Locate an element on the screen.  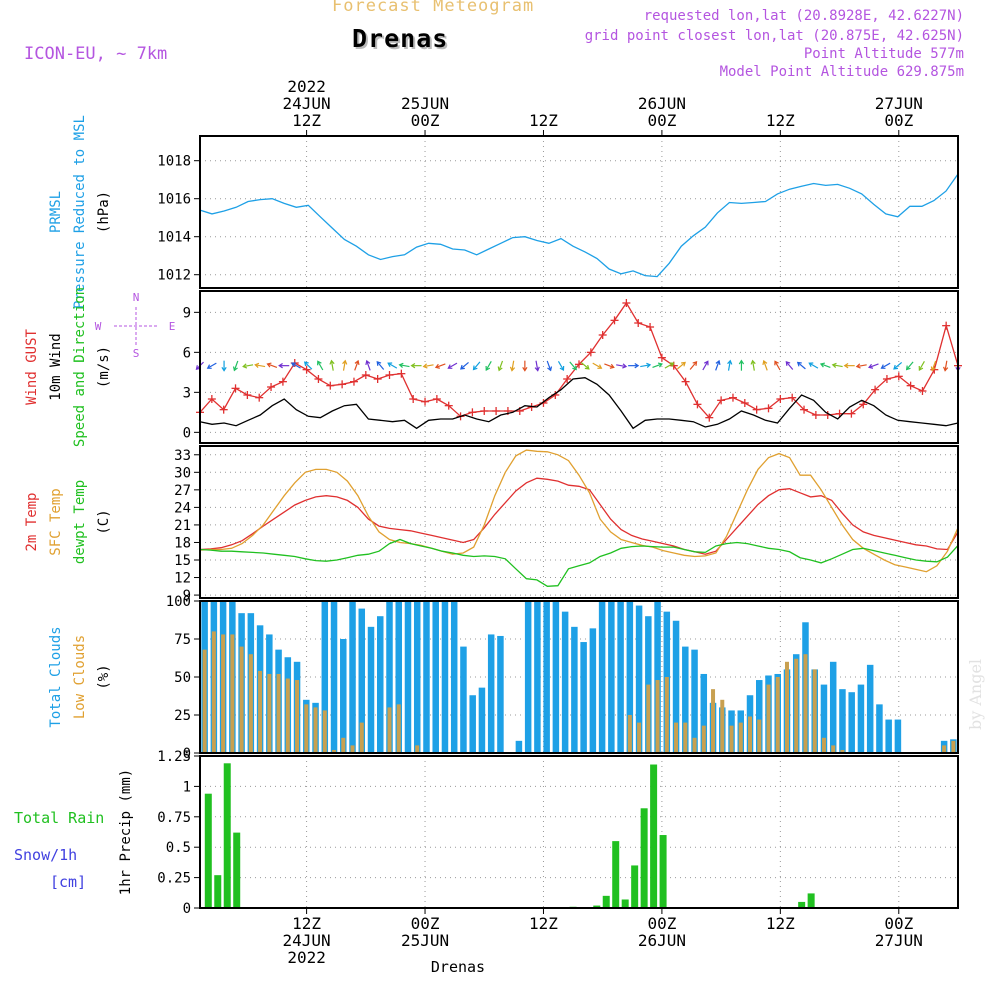
bottom-time-label: 24JUN is located at coordinates (307, 940).